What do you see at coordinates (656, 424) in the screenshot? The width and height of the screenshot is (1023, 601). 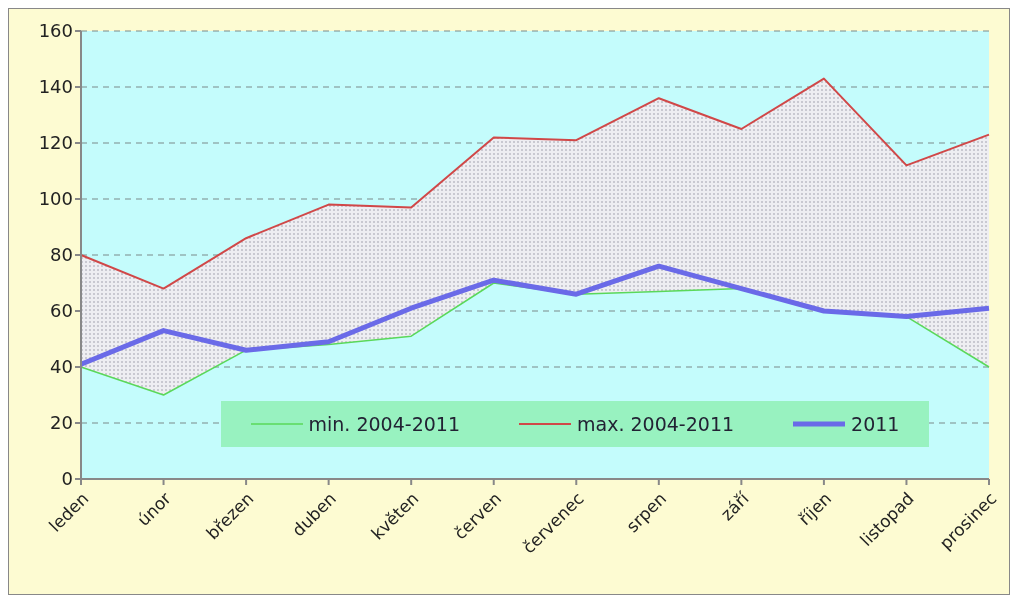 I see `legend-label: max. 2004-2011` at bounding box center [656, 424].